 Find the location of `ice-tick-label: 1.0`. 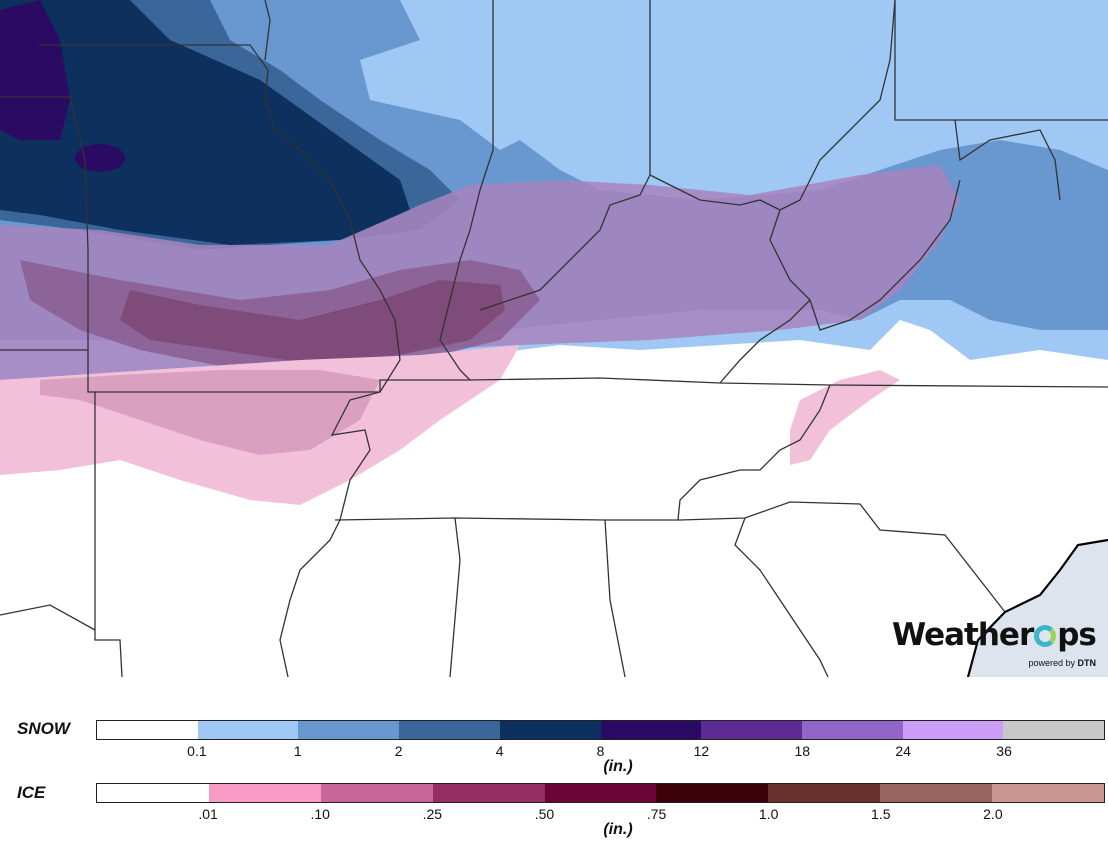

ice-tick-label: 1.0 is located at coordinates (768, 814).